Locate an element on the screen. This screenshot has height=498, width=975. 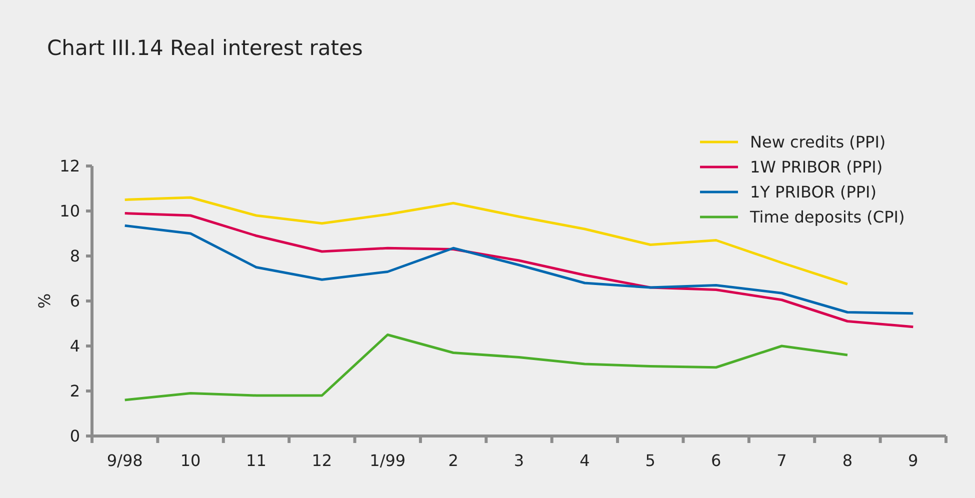
x-tick-label: 9 is located at coordinates (913, 460).